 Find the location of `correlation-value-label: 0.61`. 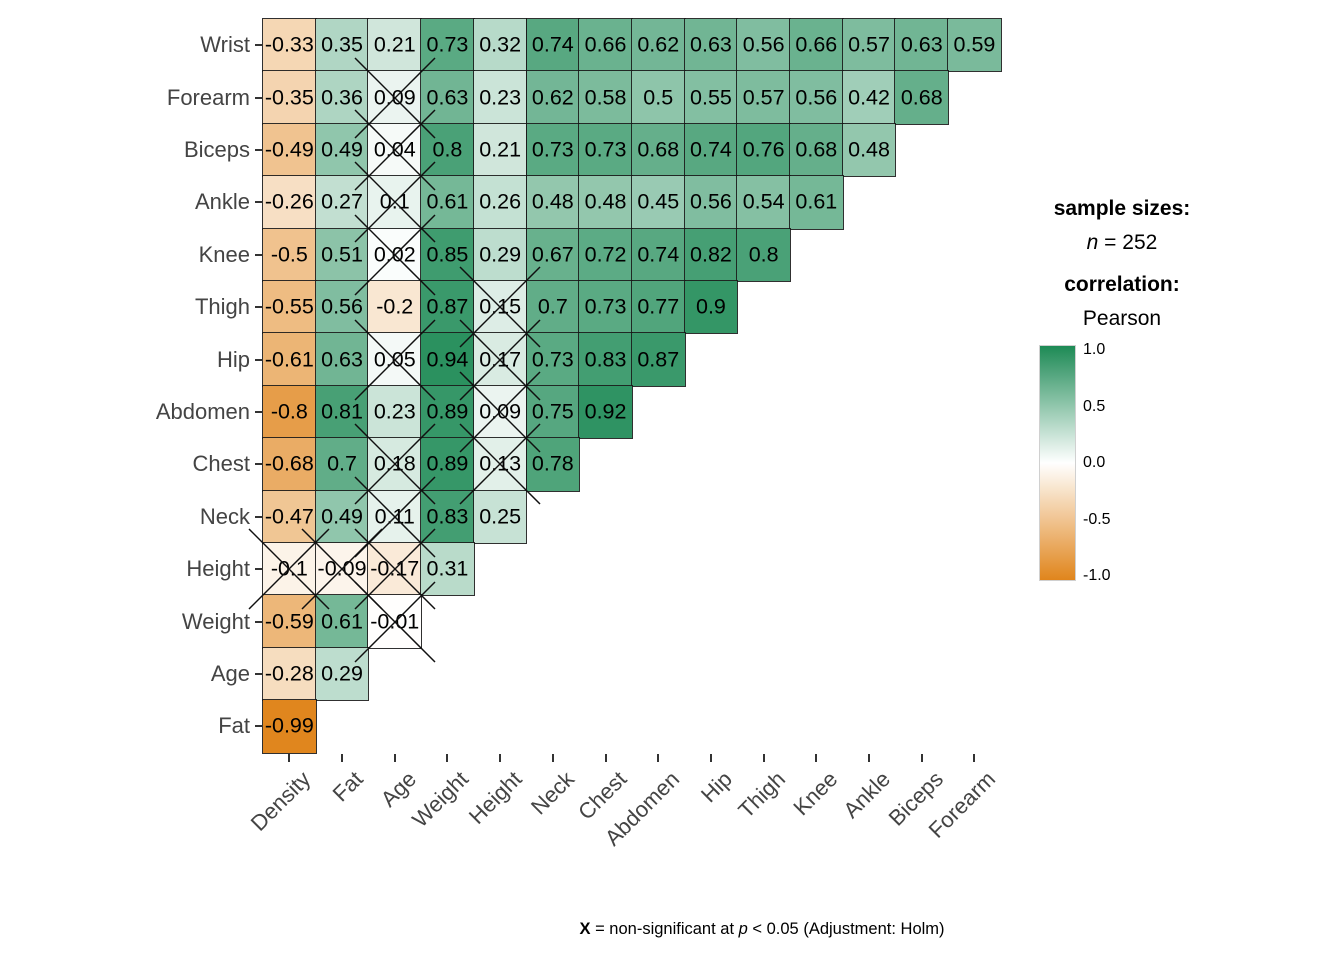

correlation-value-label: 0.61 is located at coordinates (447, 201).